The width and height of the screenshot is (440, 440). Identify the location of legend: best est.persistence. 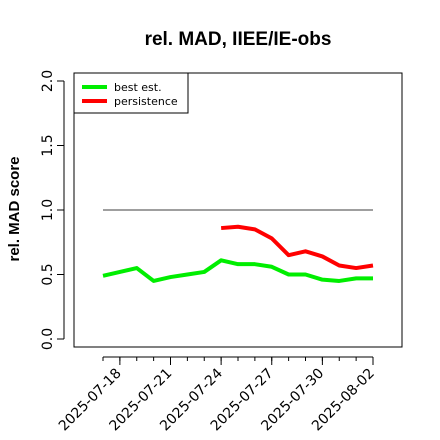
(131, 93).